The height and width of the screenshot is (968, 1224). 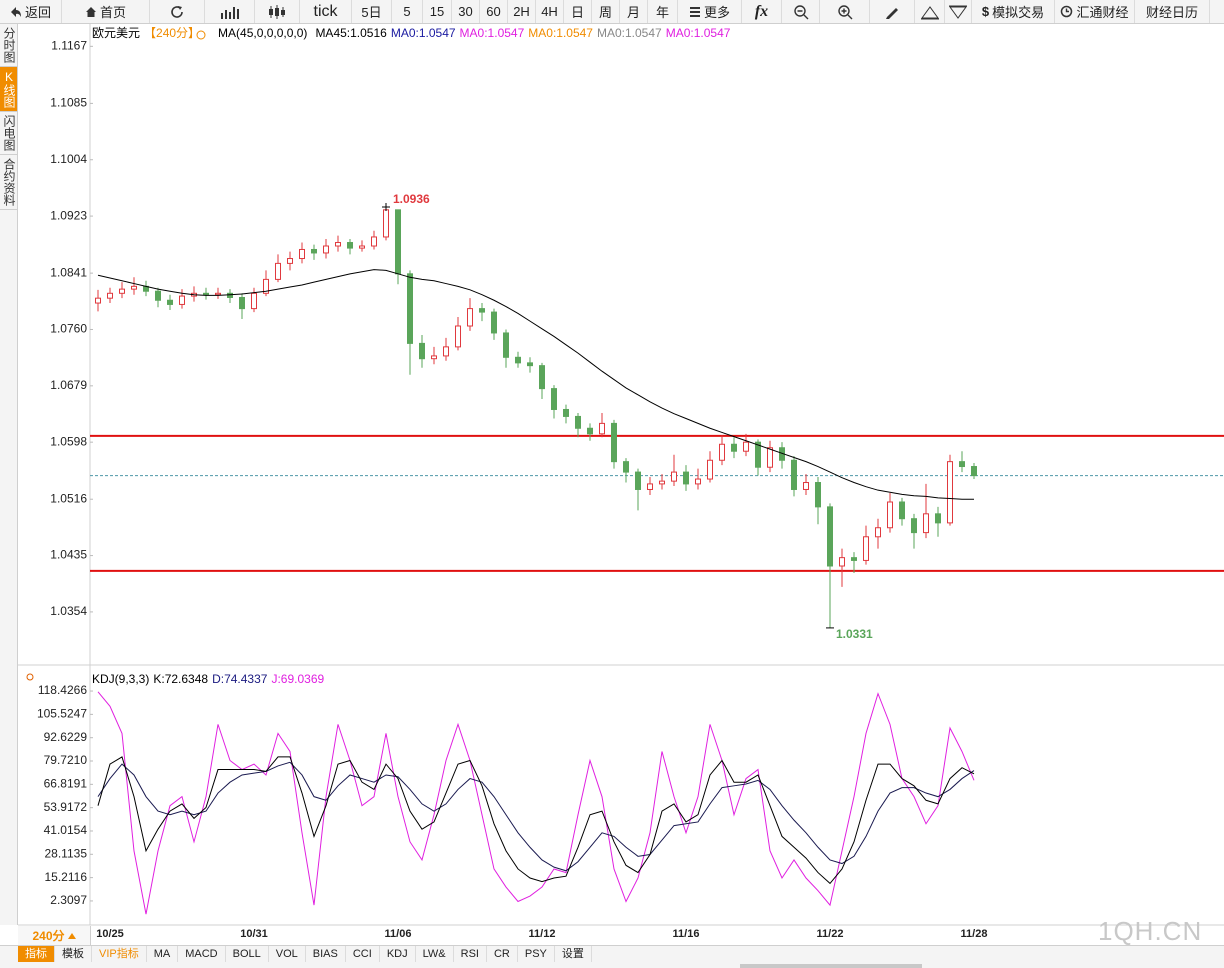 I want to click on period-button: 2H, so click(x=522, y=11).